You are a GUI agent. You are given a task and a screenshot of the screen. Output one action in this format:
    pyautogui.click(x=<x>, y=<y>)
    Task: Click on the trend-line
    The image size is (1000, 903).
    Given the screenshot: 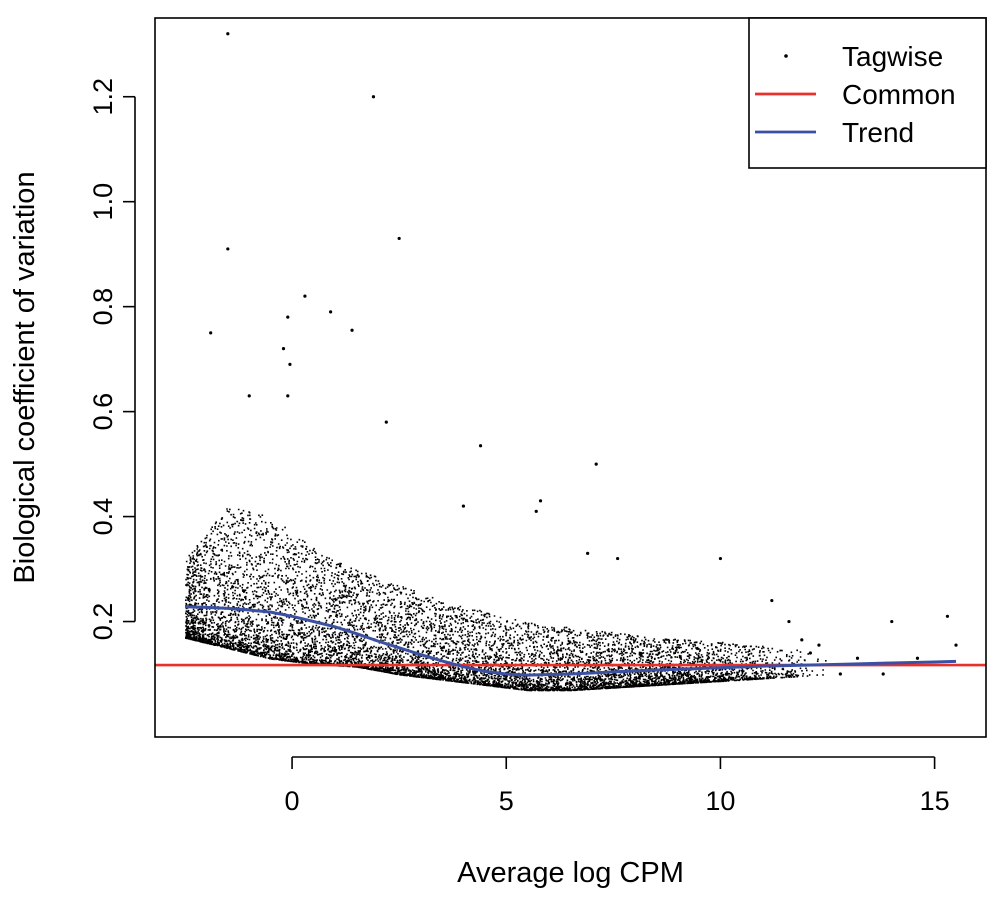 What is the action you would take?
    pyautogui.click(x=570, y=641)
    